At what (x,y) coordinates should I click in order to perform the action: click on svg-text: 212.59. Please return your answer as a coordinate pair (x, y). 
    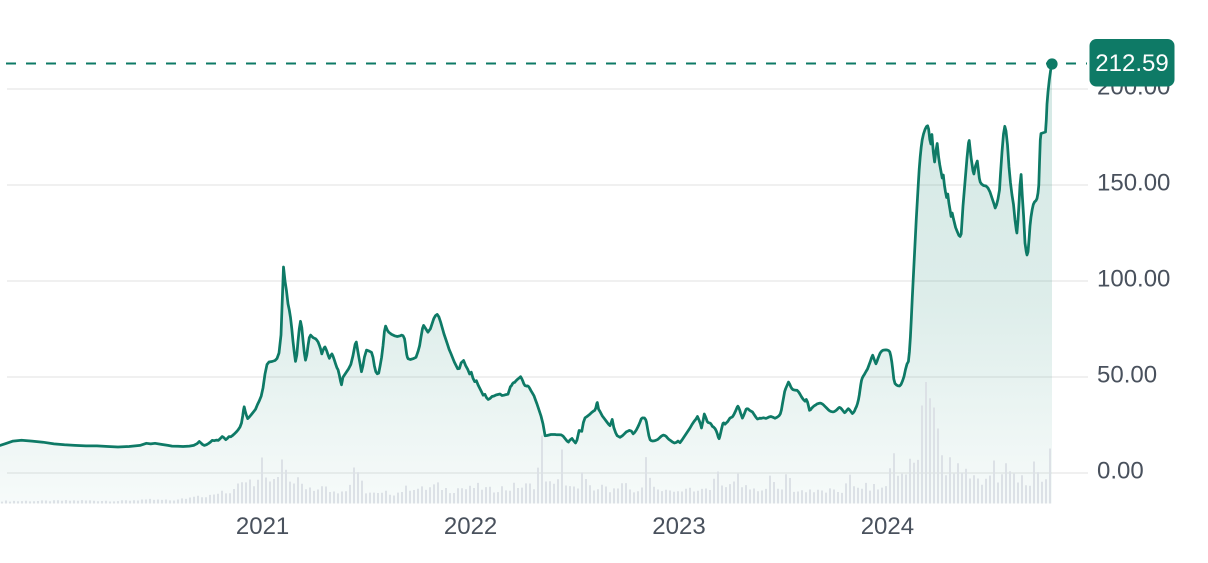
    Looking at the image, I should click on (1131, 63).